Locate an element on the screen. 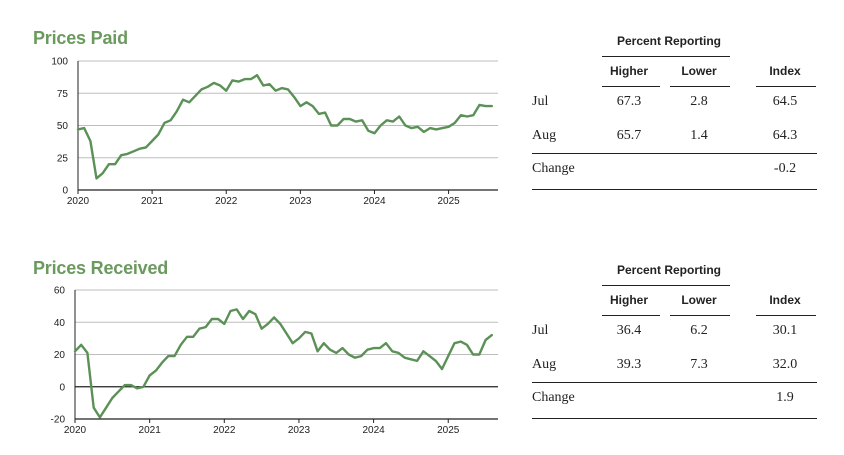 The image size is (844, 455). change-index: -0.2 is located at coordinates (785, 168).